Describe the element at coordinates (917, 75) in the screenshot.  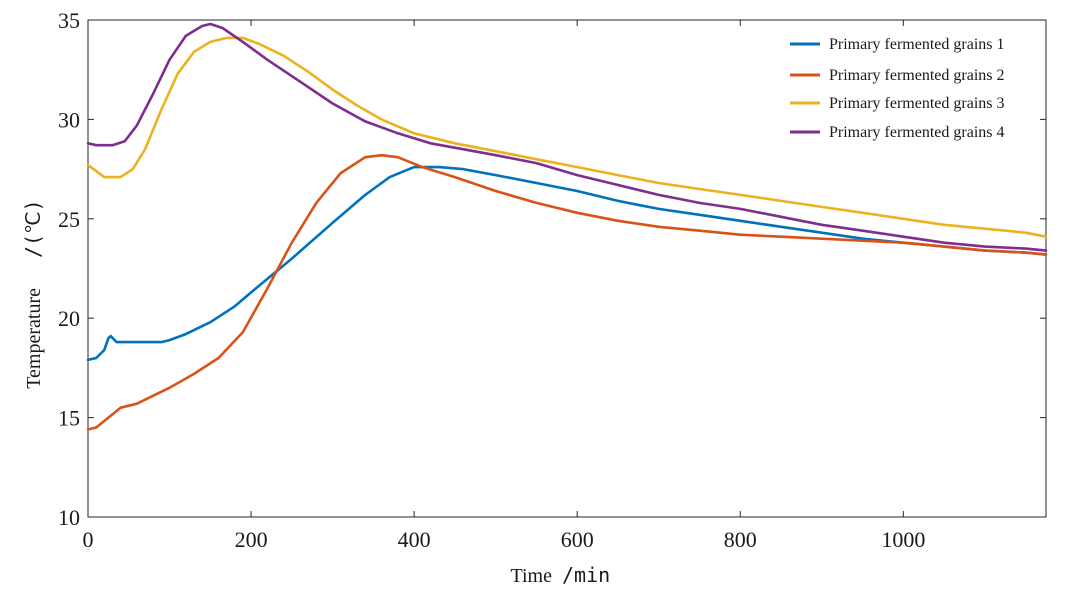
I see `legend-label-2: Primary fermented grains 2` at that location.